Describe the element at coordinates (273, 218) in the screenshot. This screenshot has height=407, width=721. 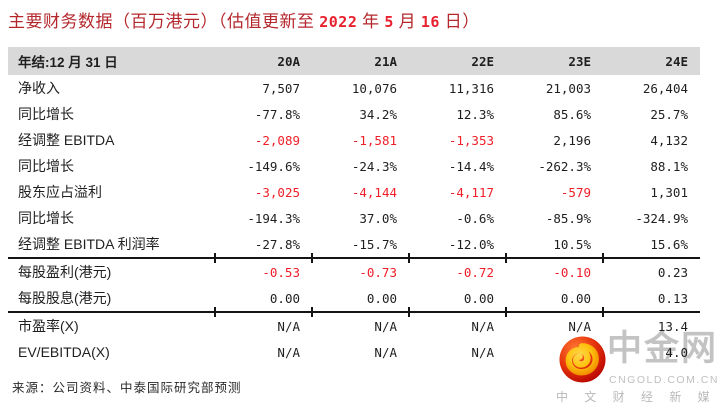
I see `cell: -194.3%` at that location.